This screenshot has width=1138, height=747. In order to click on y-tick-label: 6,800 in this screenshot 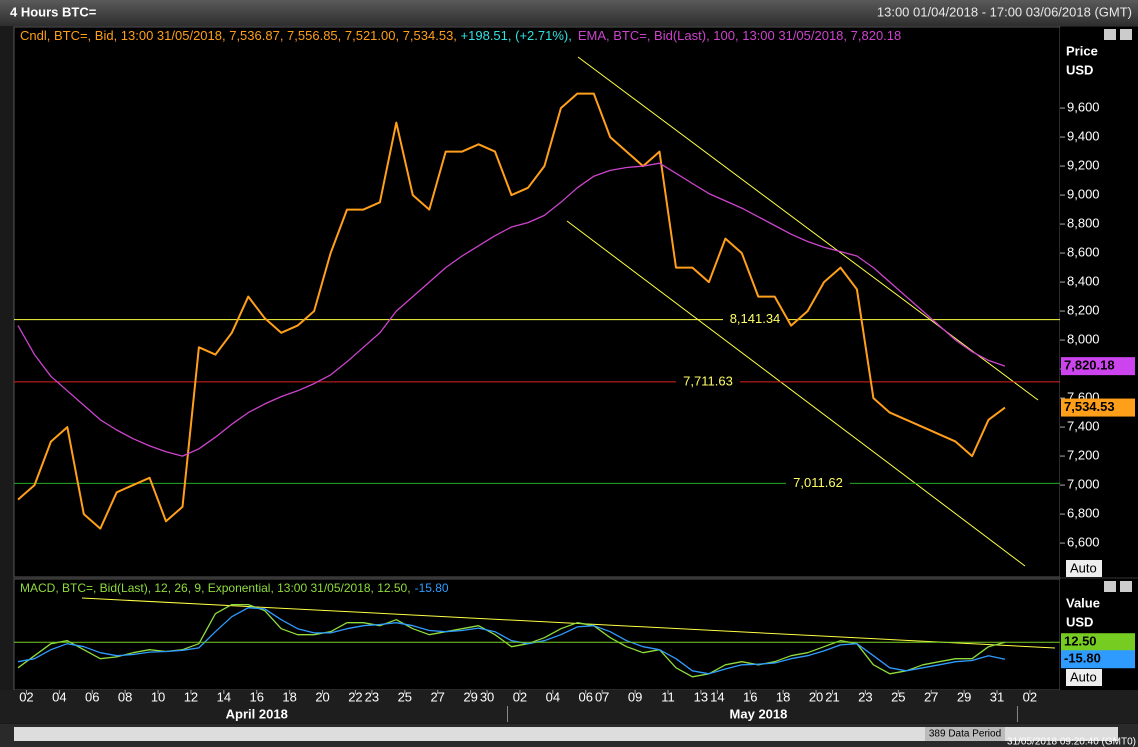, I will do `click(1083, 513)`.